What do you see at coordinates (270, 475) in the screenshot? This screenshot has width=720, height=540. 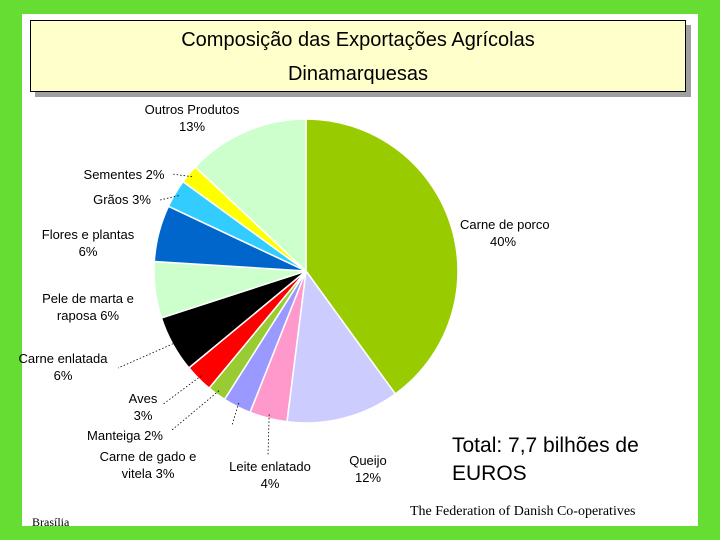 I see `slice-label: Leite enlatado 4%` at bounding box center [270, 475].